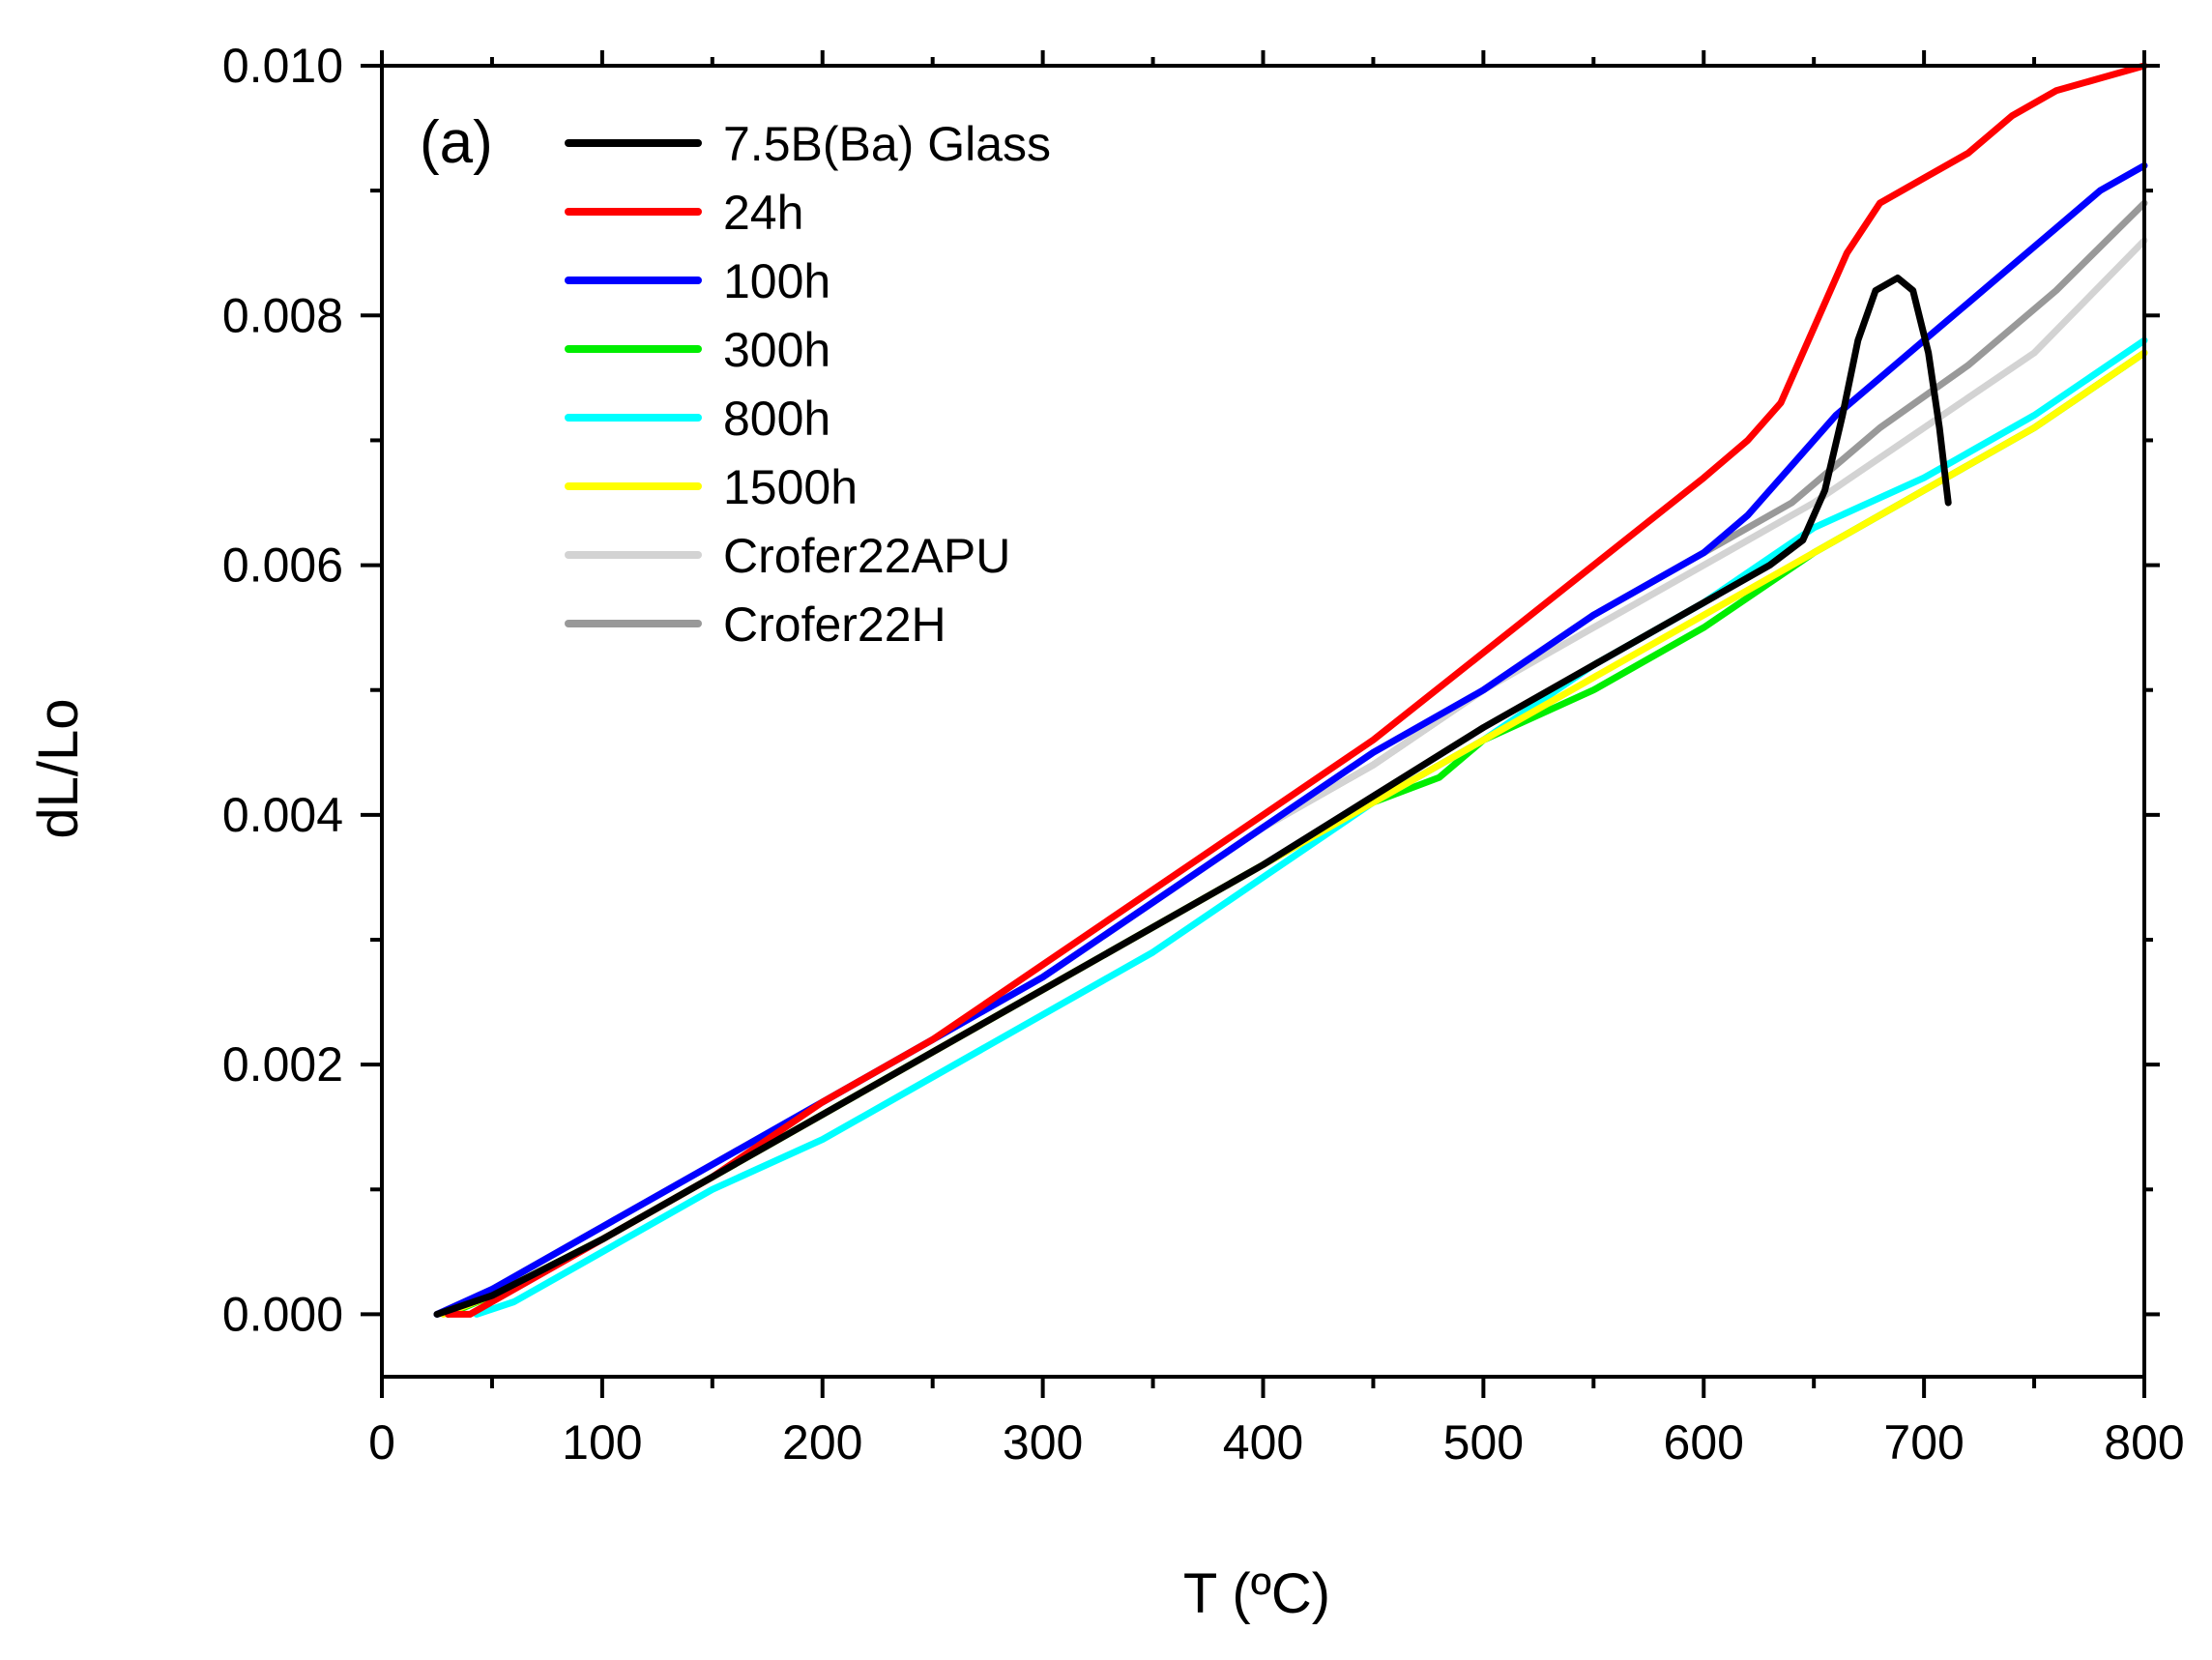 The height and width of the screenshot is (1660, 2212). Describe the element at coordinates (1483, 1442) in the screenshot. I see `x-tick-label: 500` at that location.